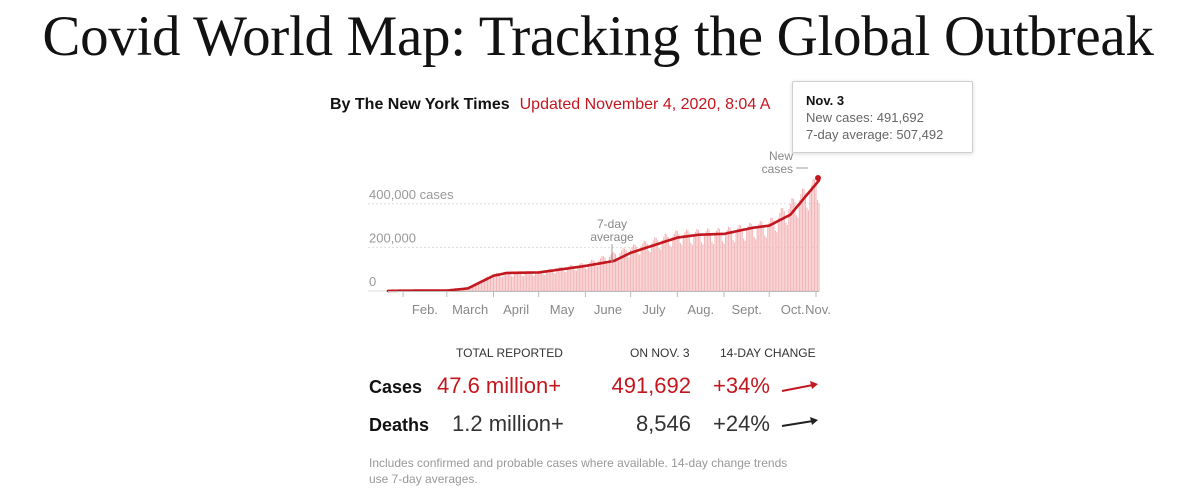  I want to click on cases-on-date: 491,692, so click(651, 385).